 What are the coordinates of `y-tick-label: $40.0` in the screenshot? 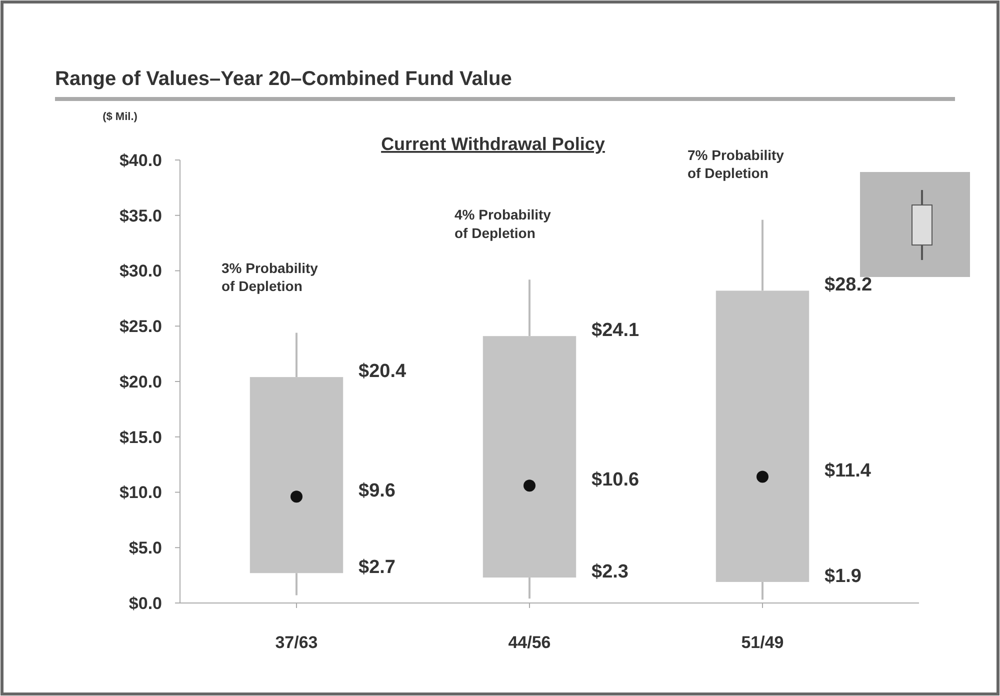 It's located at (140, 160).